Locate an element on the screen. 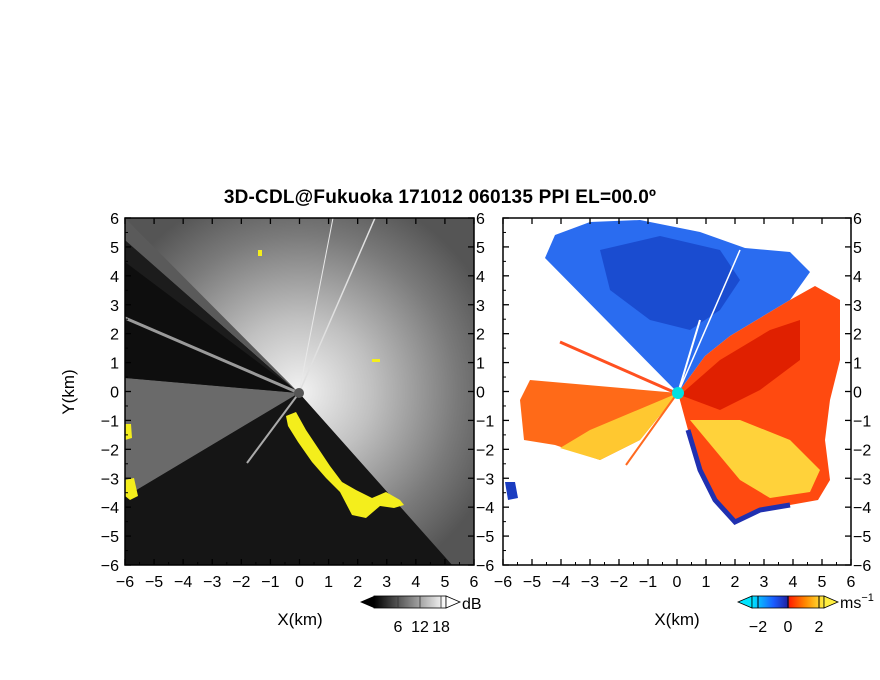  right-boundary-blue is located at coordinates (738, 477).